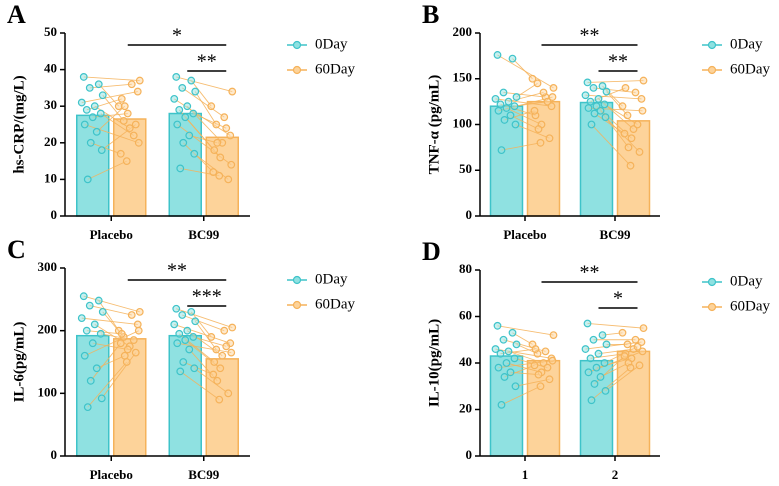 The width and height of the screenshot is (779, 486). I want to click on significance-label: **, so click(590, 273).